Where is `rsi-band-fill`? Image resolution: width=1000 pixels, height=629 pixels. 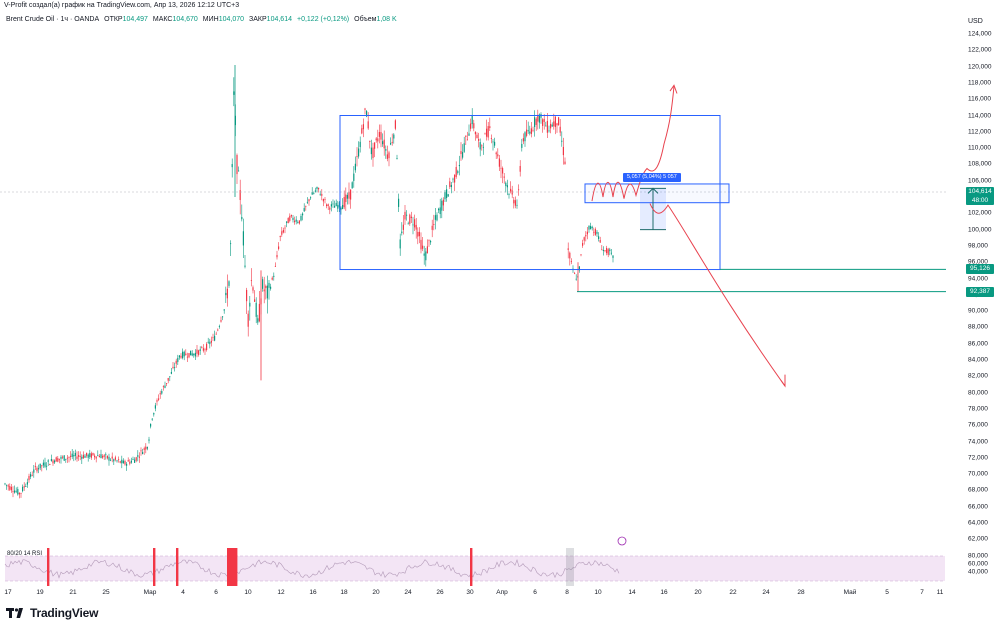 rsi-band-fill is located at coordinates (475, 568).